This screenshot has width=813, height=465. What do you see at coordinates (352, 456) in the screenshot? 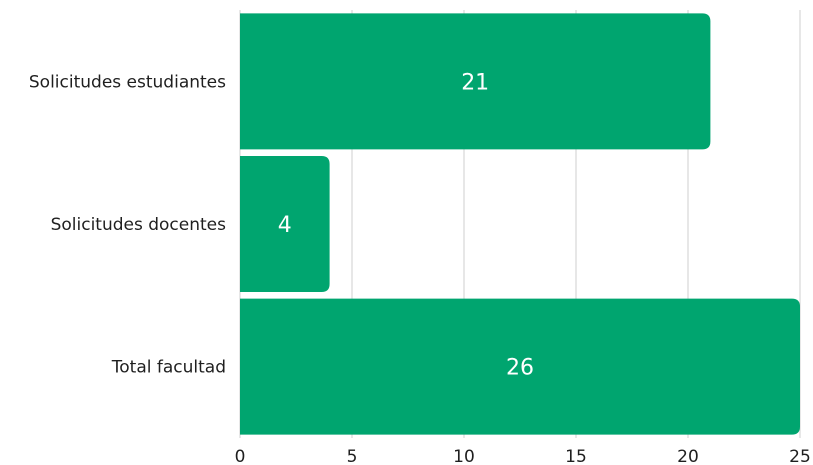
I see `x-tick-label: 5` at bounding box center [352, 456].